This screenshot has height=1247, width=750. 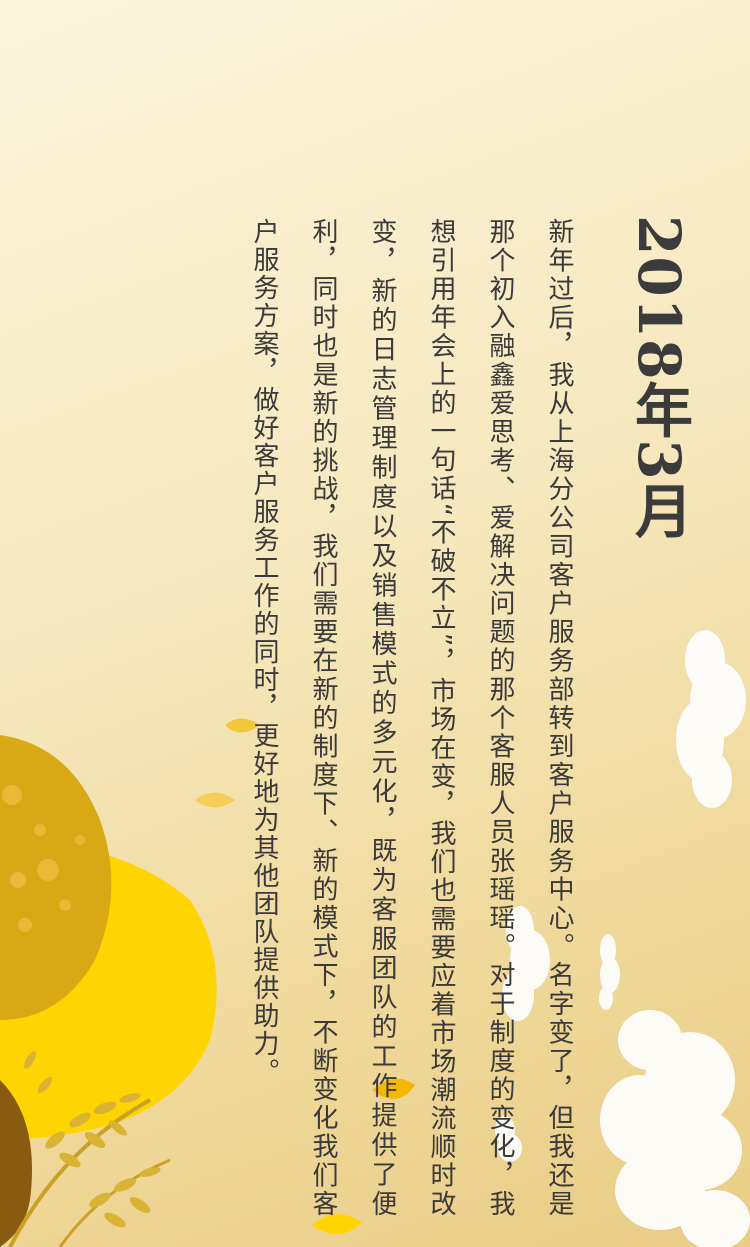 What do you see at coordinates (85, 1149) in the screenshot?
I see `plant-decoration` at bounding box center [85, 1149].